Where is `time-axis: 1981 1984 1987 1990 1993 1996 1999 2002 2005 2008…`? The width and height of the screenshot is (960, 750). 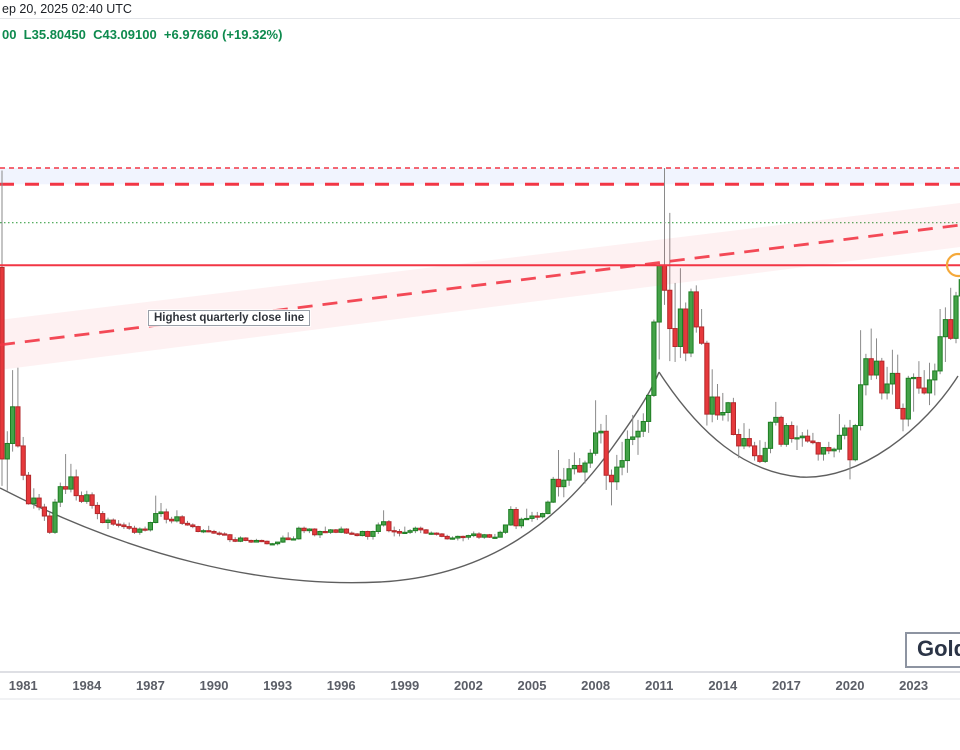 time-axis: 1981 1984 1987 1990 1993 1996 1999 2002 2005 2008… is located at coordinates (480, 685).